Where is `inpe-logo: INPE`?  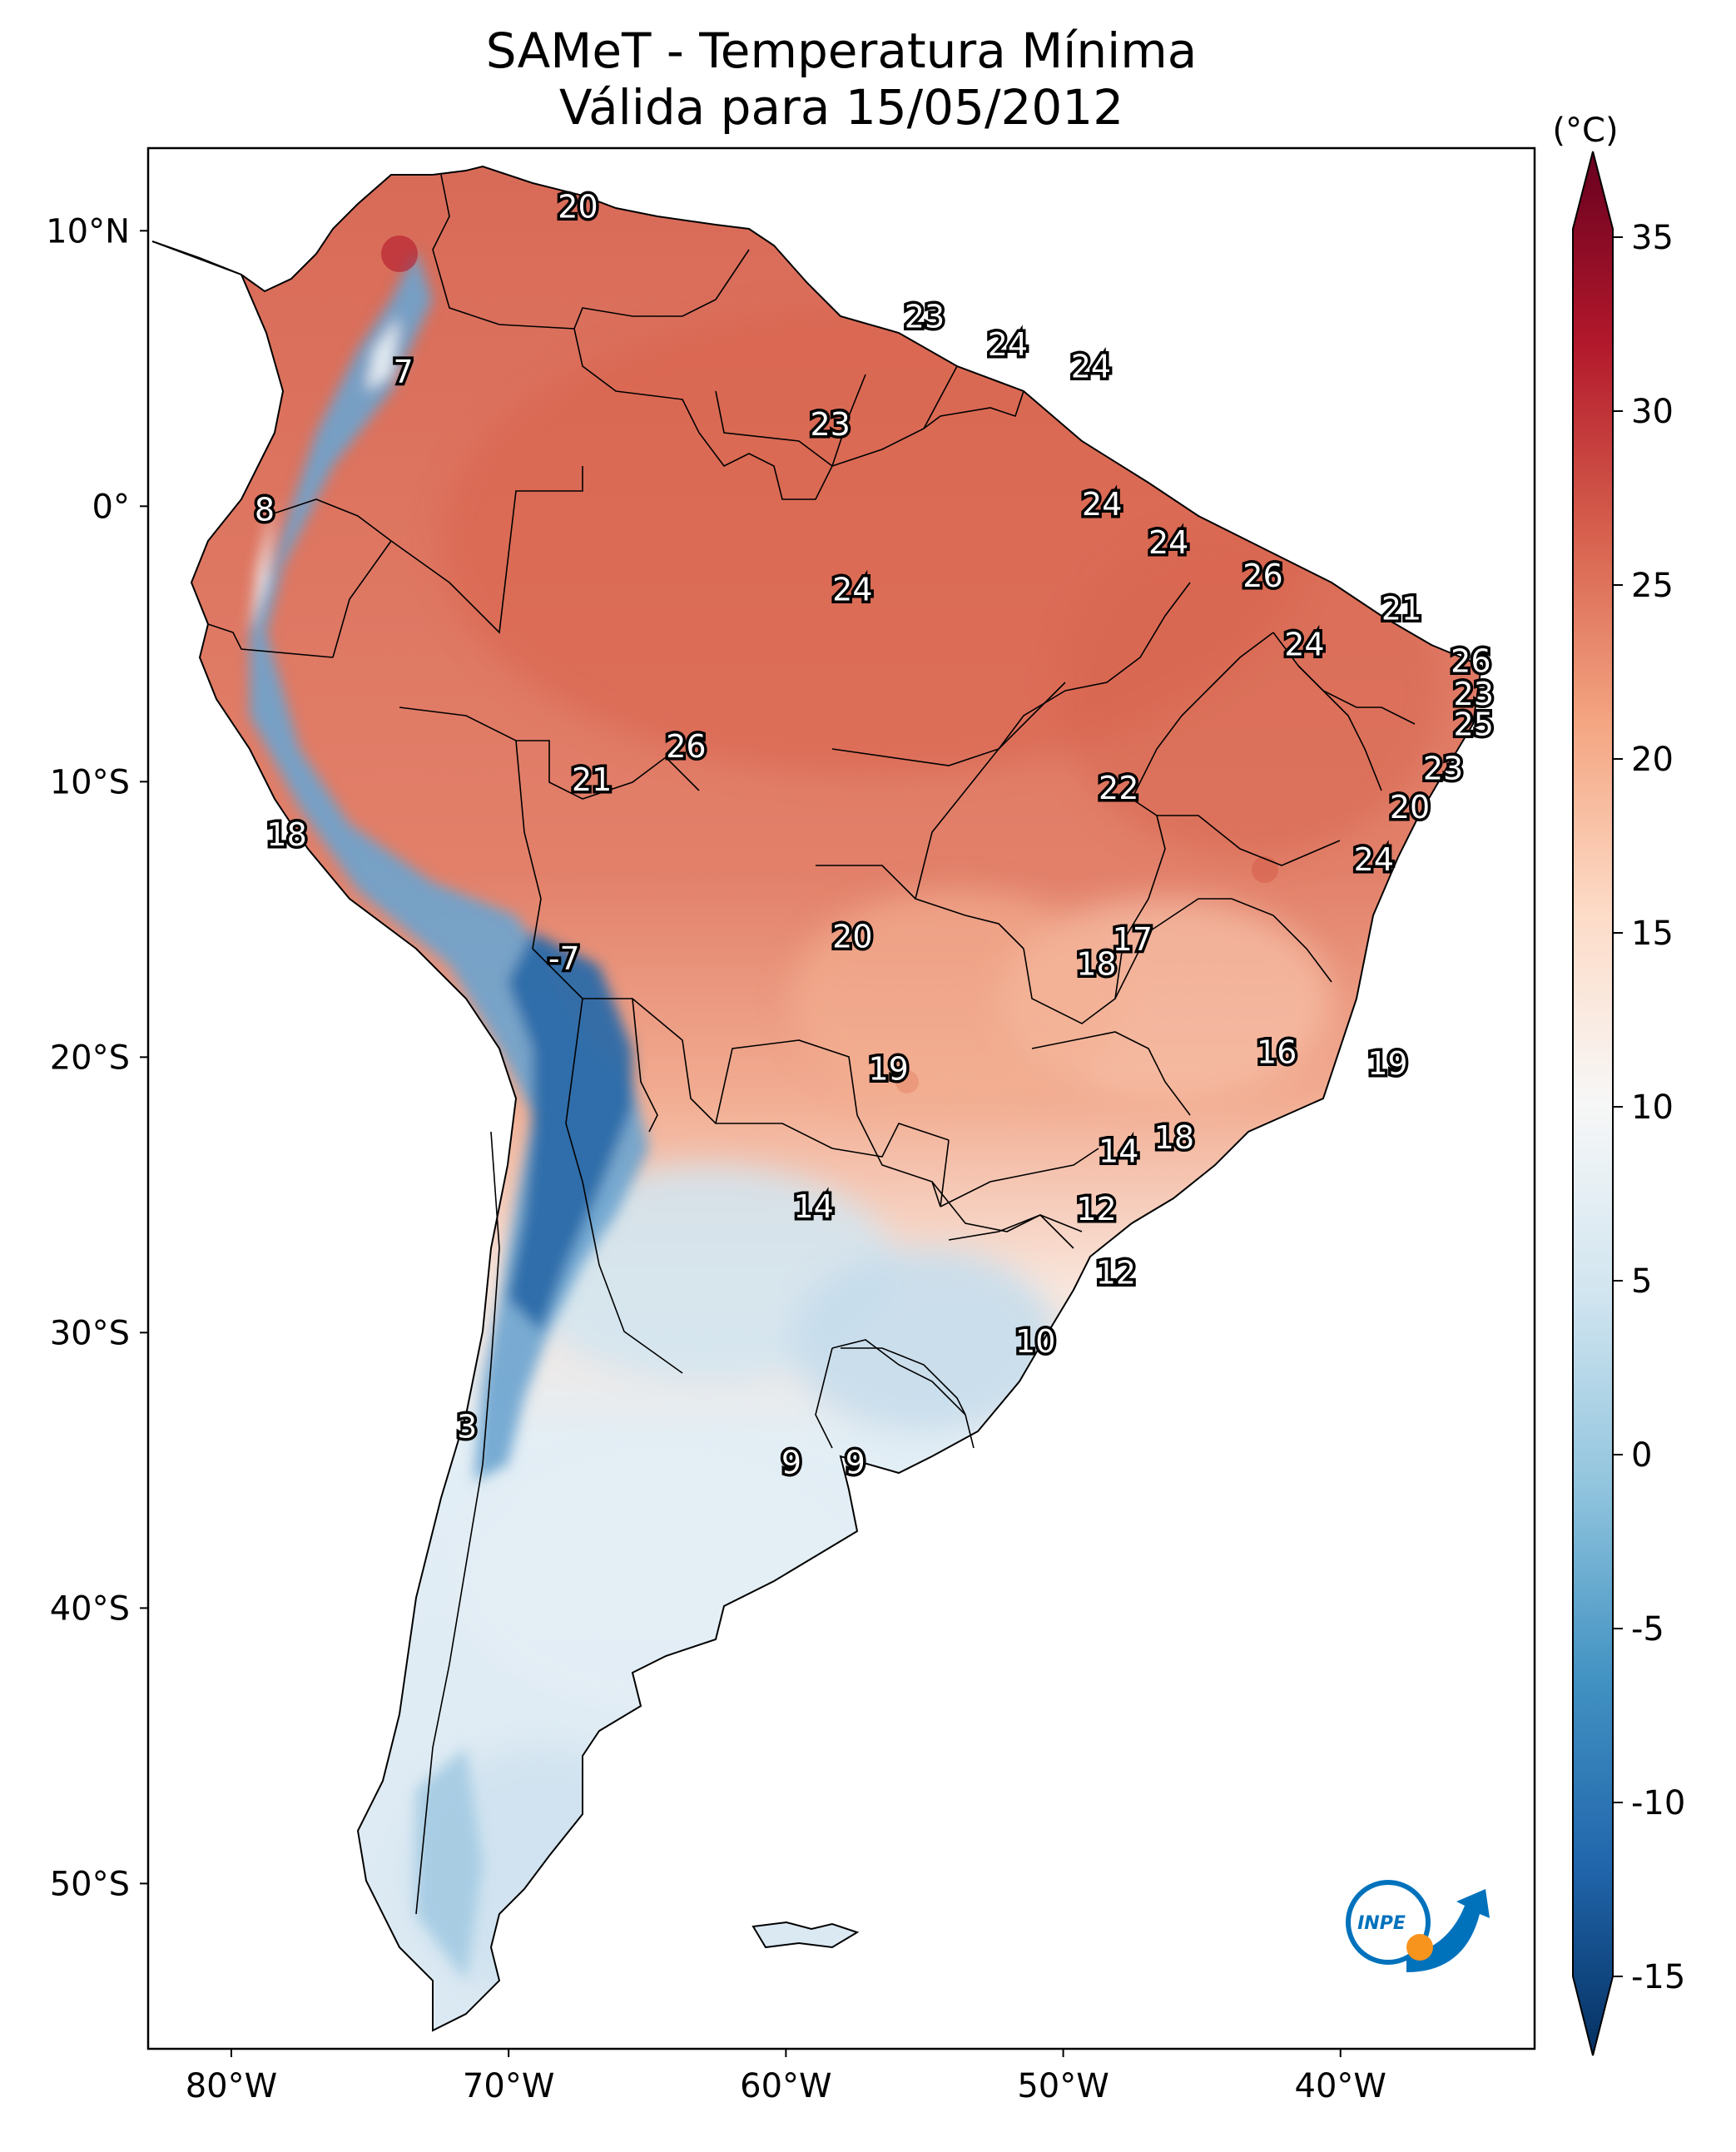 inpe-logo: INPE is located at coordinates (1418, 1926).